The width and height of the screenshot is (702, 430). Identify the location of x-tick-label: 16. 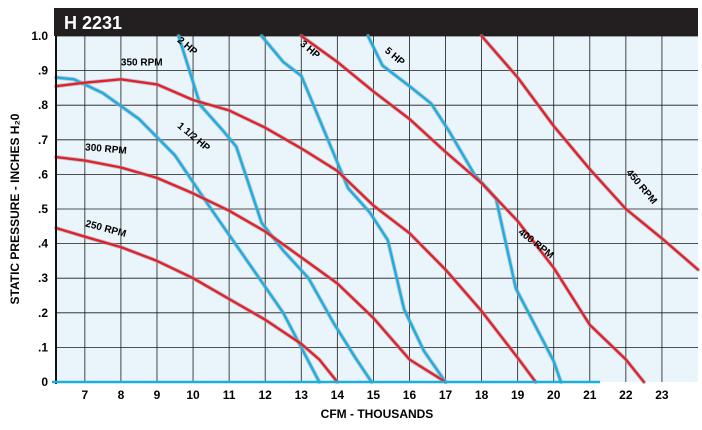
(410, 395).